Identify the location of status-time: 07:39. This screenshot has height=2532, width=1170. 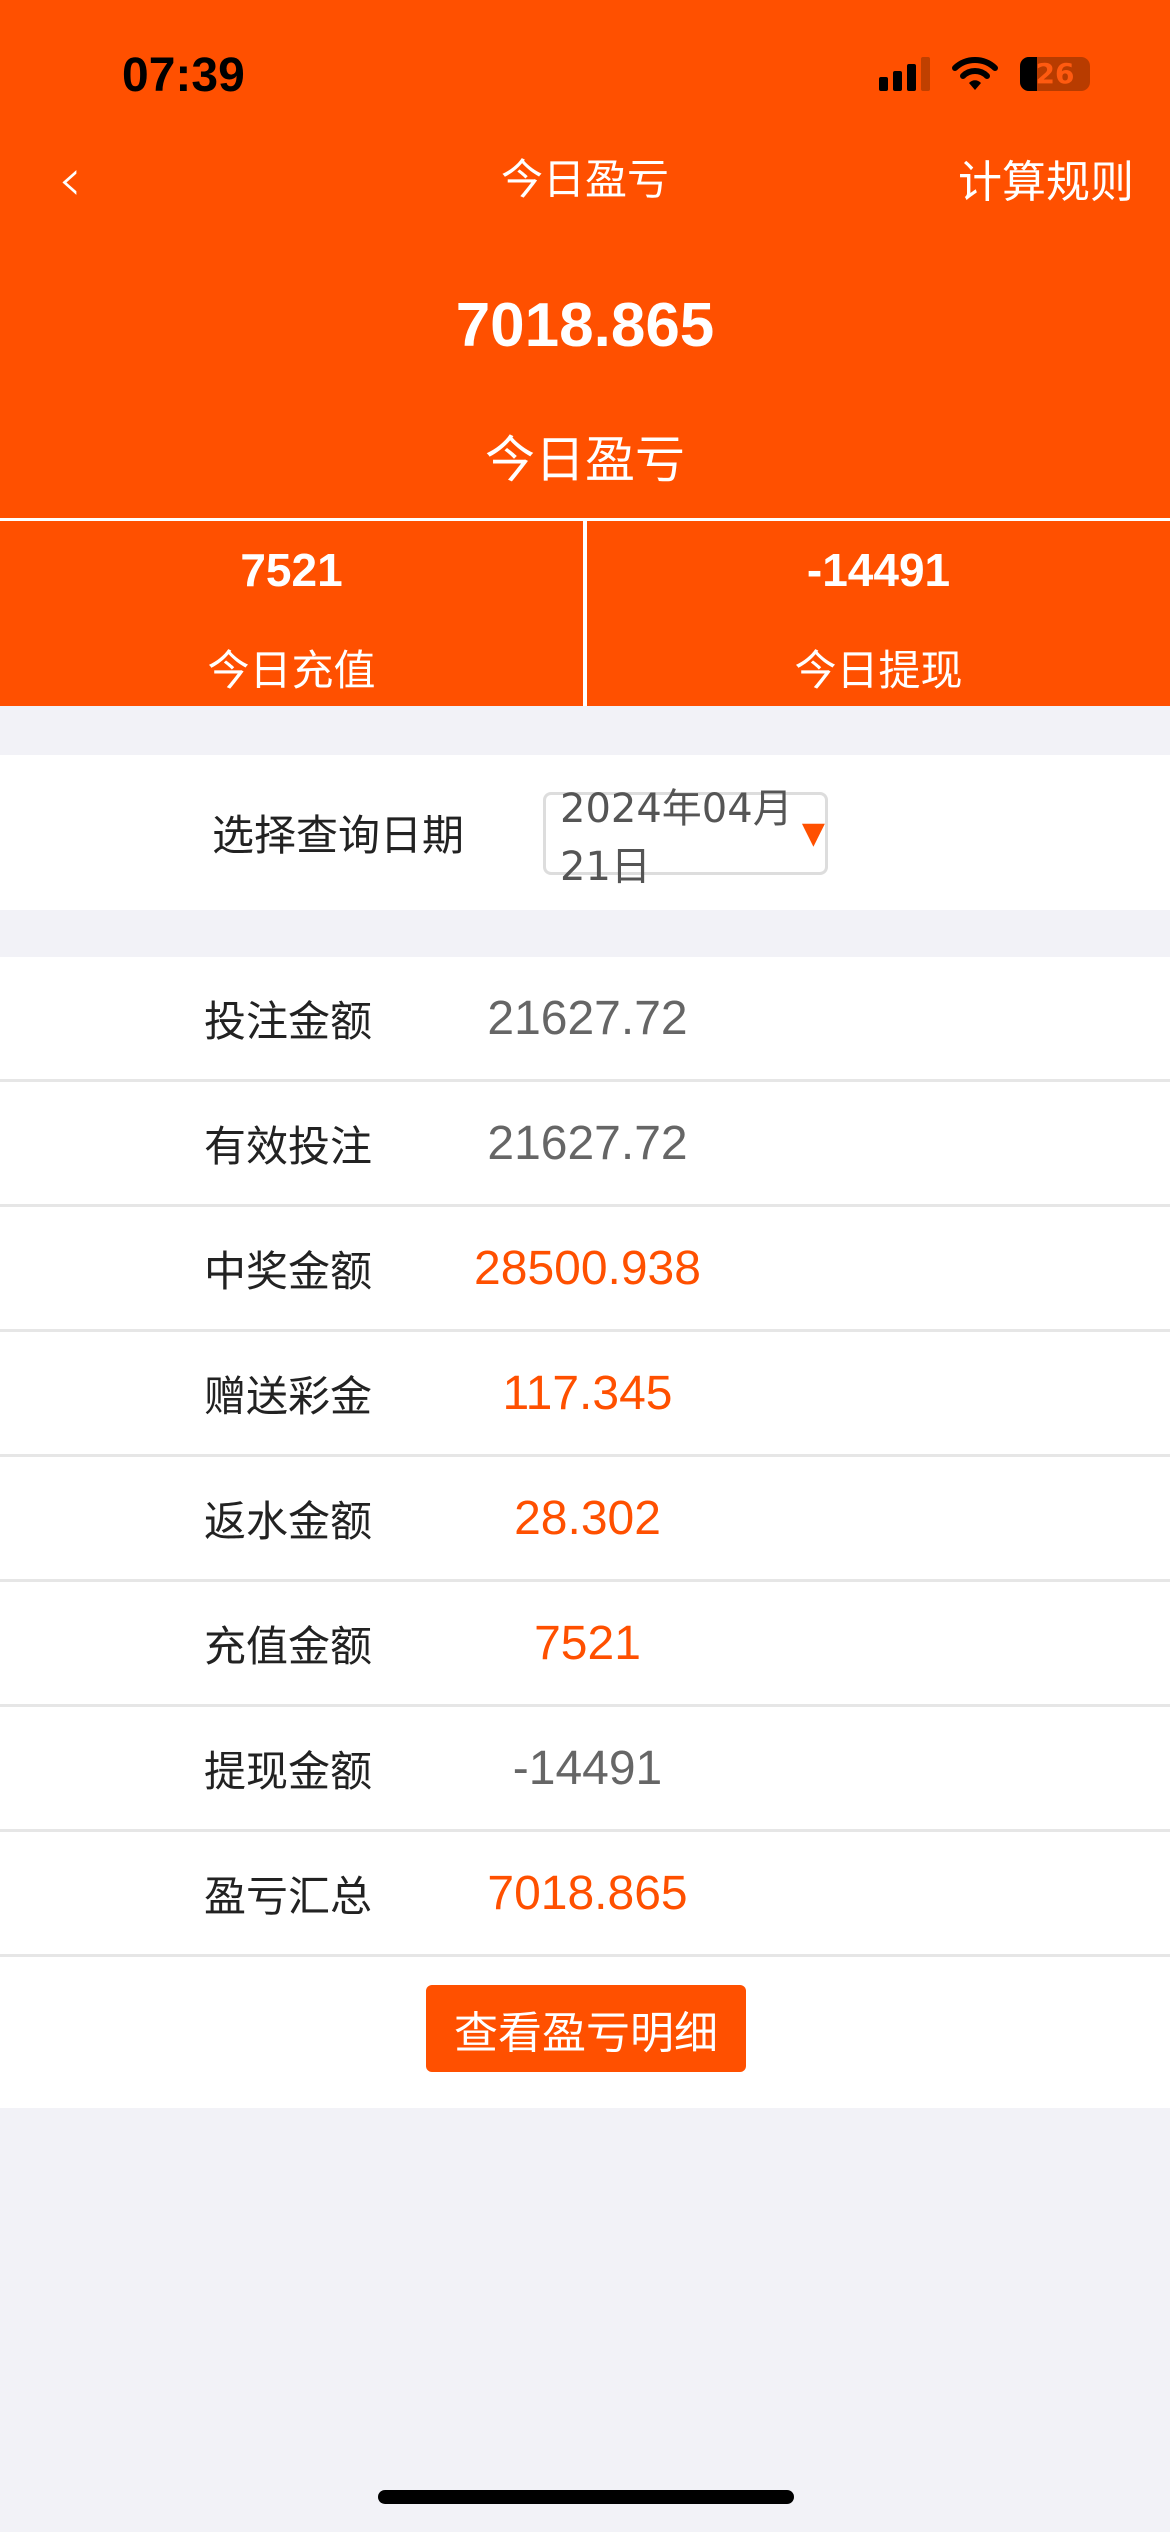
(183, 75).